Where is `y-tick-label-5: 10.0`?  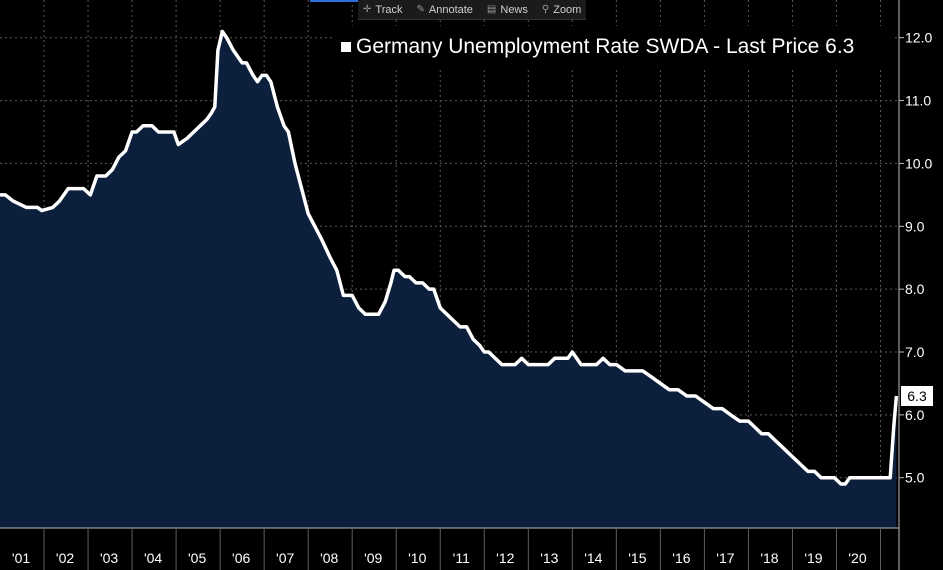
y-tick-label-5: 10.0 is located at coordinates (918, 163).